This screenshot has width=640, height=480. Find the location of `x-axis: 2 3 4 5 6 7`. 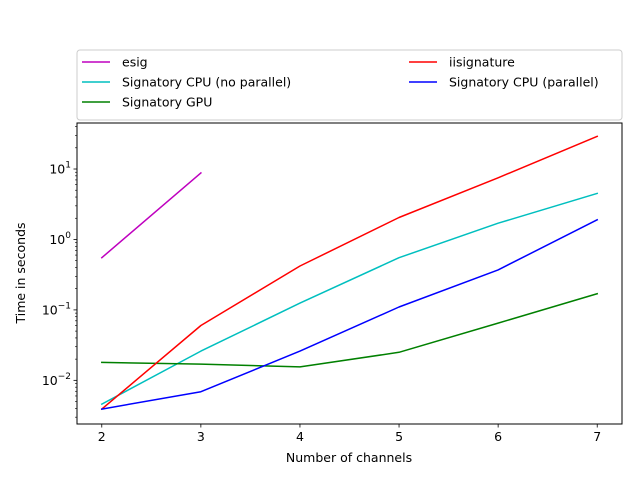

x-axis: 2 3 4 5 6 7 is located at coordinates (349, 434).